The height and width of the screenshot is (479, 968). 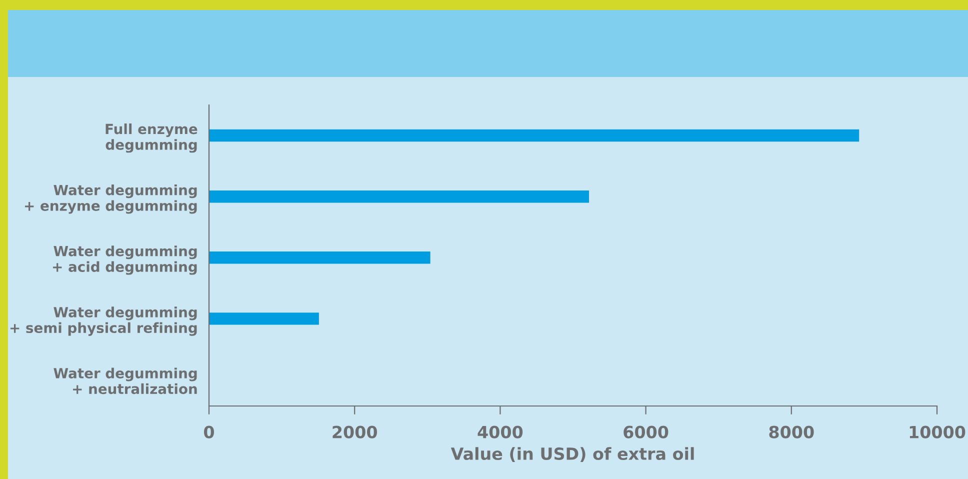 I want to click on x-tick-label: 8000, so click(x=791, y=432).